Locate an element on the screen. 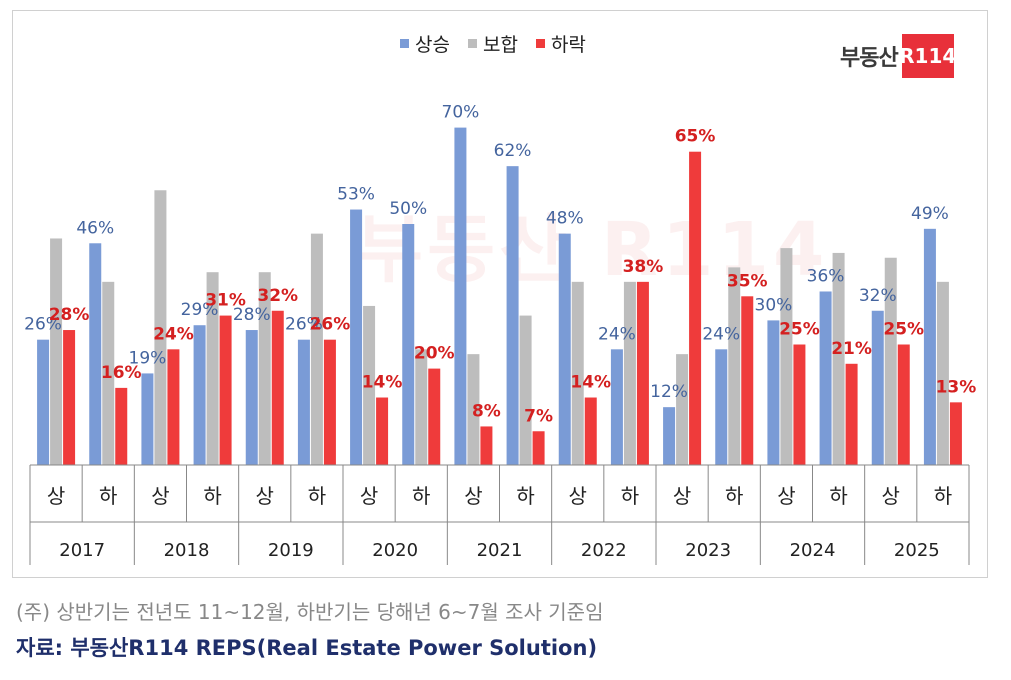 This screenshot has height=680, width=1011. data-label-rise-3: 29% is located at coordinates (200, 310).